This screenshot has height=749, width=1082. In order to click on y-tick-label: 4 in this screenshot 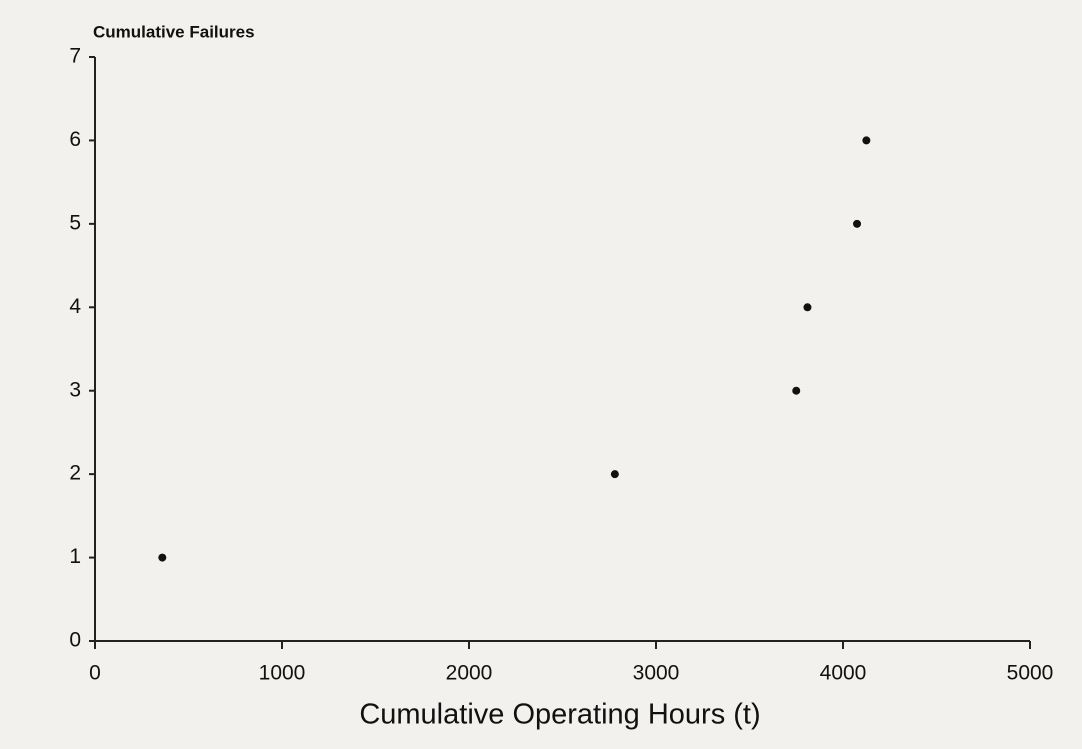, I will do `click(75, 306)`.